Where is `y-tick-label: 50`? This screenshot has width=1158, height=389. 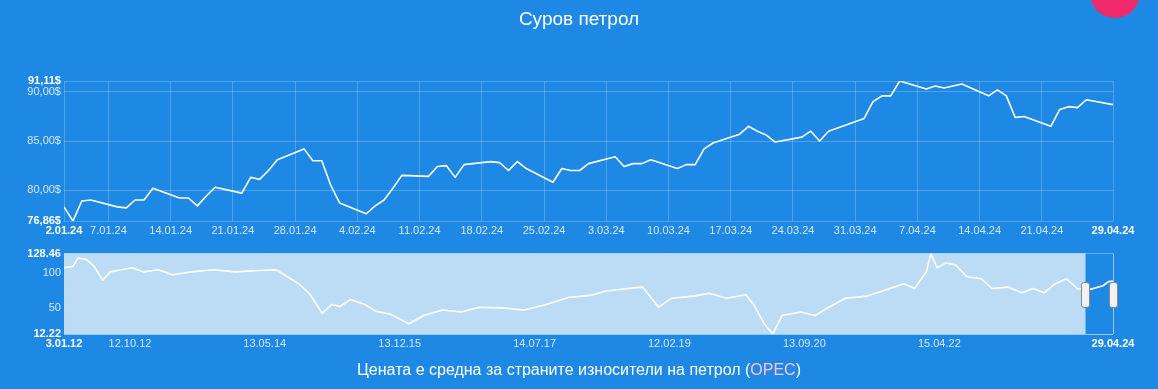 y-tick-label: 50 is located at coordinates (54, 306).